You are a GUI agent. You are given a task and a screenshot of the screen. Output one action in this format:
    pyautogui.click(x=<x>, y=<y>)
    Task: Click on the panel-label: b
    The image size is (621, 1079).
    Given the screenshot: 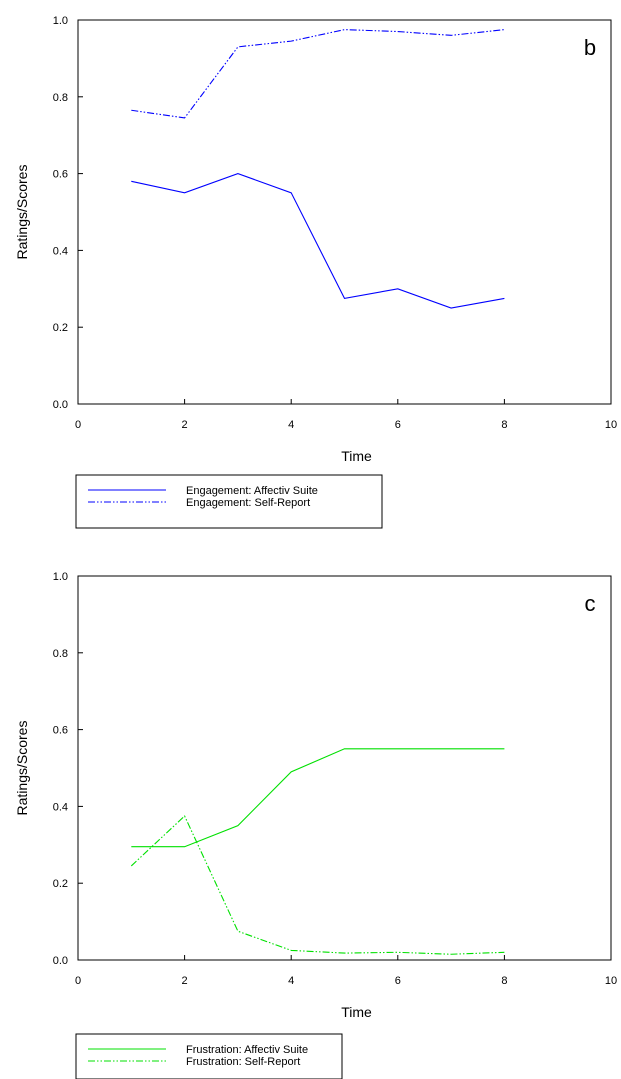 What is the action you would take?
    pyautogui.click(x=590, y=47)
    